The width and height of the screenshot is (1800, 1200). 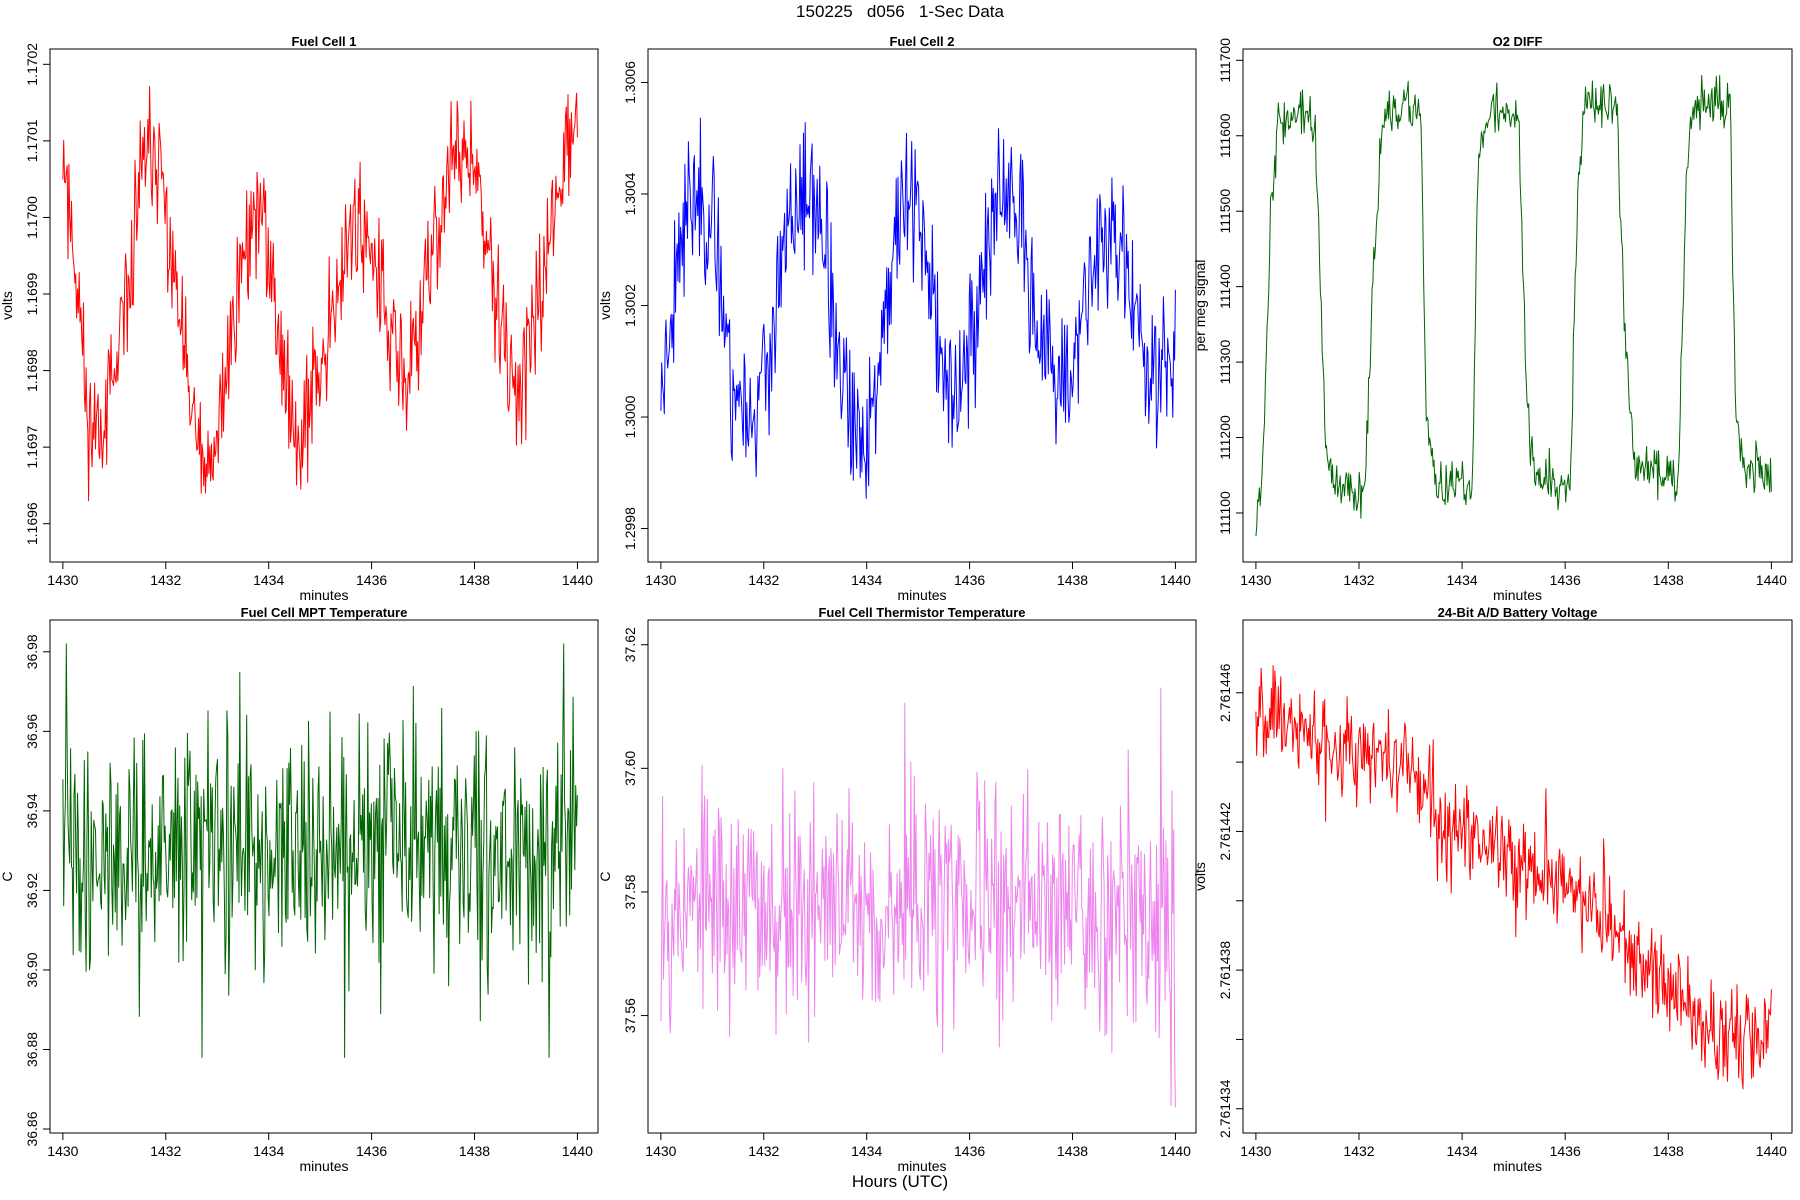 I want to click on y-tick-label: 36.86, so click(x=32, y=1128).